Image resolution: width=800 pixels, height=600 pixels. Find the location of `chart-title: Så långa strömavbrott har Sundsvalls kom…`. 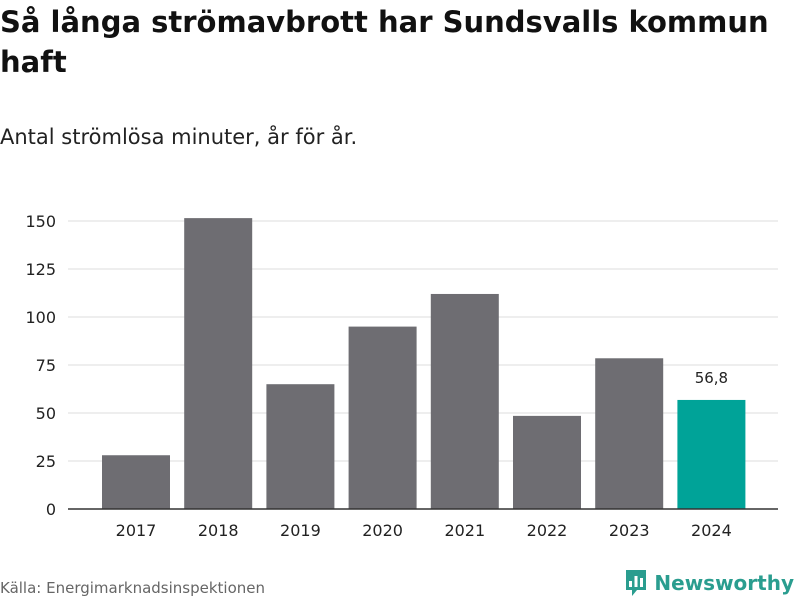

chart-title: Så långa strömavbrott har Sundsvalls kom… is located at coordinates (384, 42).